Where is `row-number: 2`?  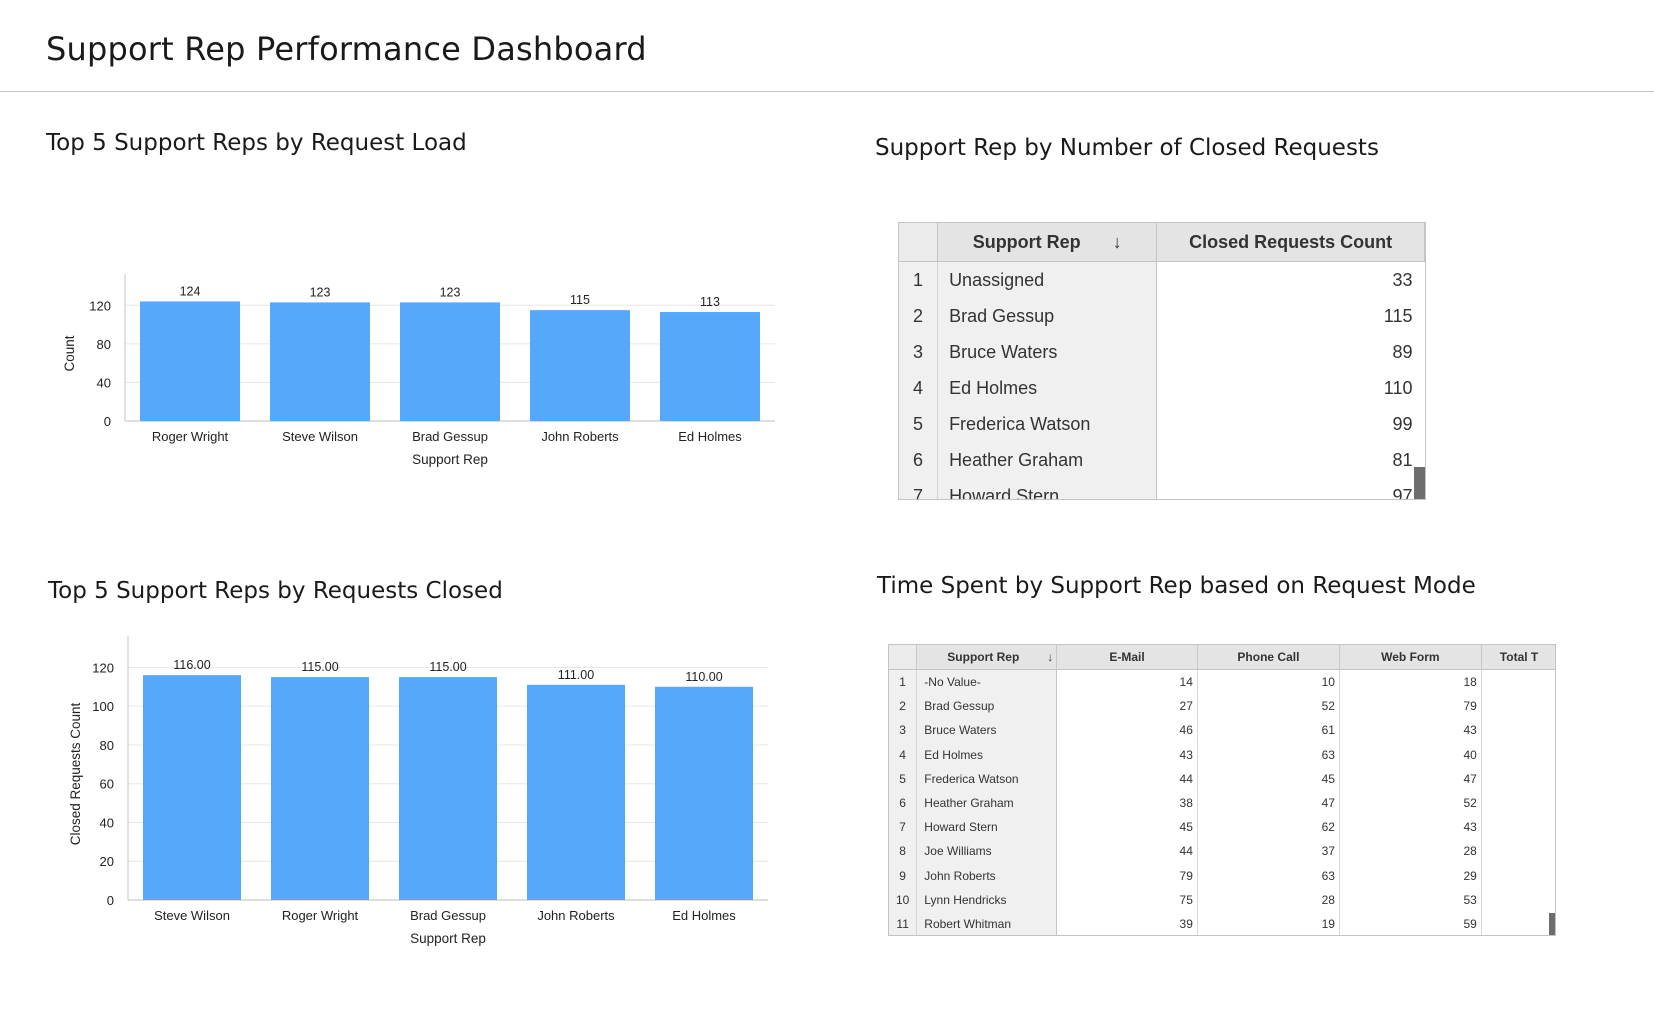
row-number: 2 is located at coordinates (919, 316).